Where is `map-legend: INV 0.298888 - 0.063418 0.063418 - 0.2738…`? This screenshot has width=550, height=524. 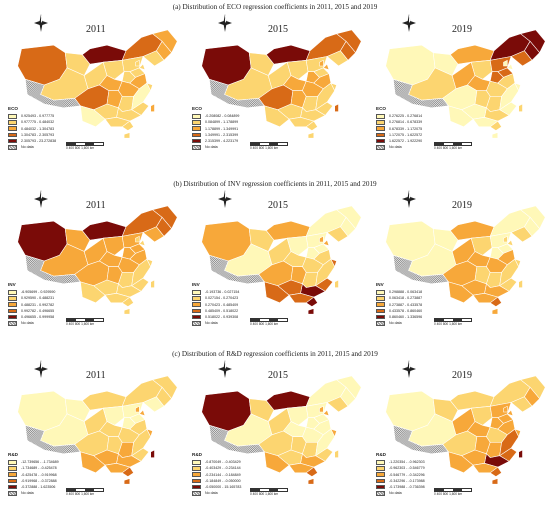 map-legend: INV 0.298888 - 0.063418 0.063418 - 0.2738… is located at coordinates (399, 304).